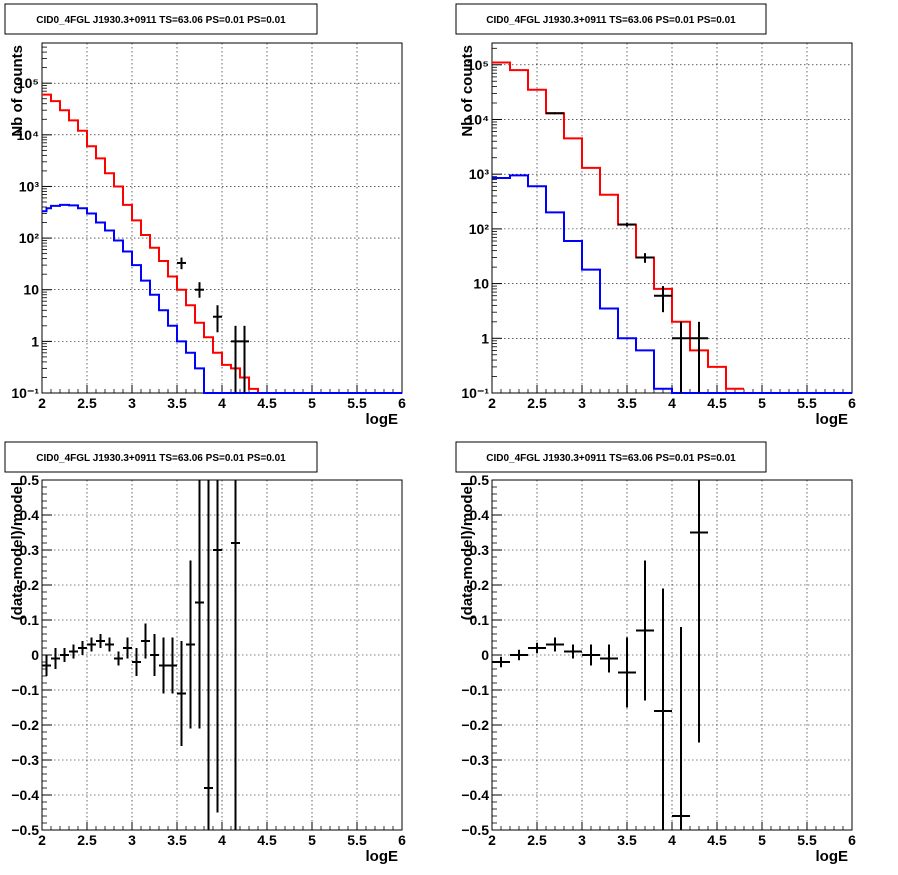 The width and height of the screenshot is (898, 875). Describe the element at coordinates (480, 585) in the screenshot. I see `y-tick-label: 0.2` at that location.